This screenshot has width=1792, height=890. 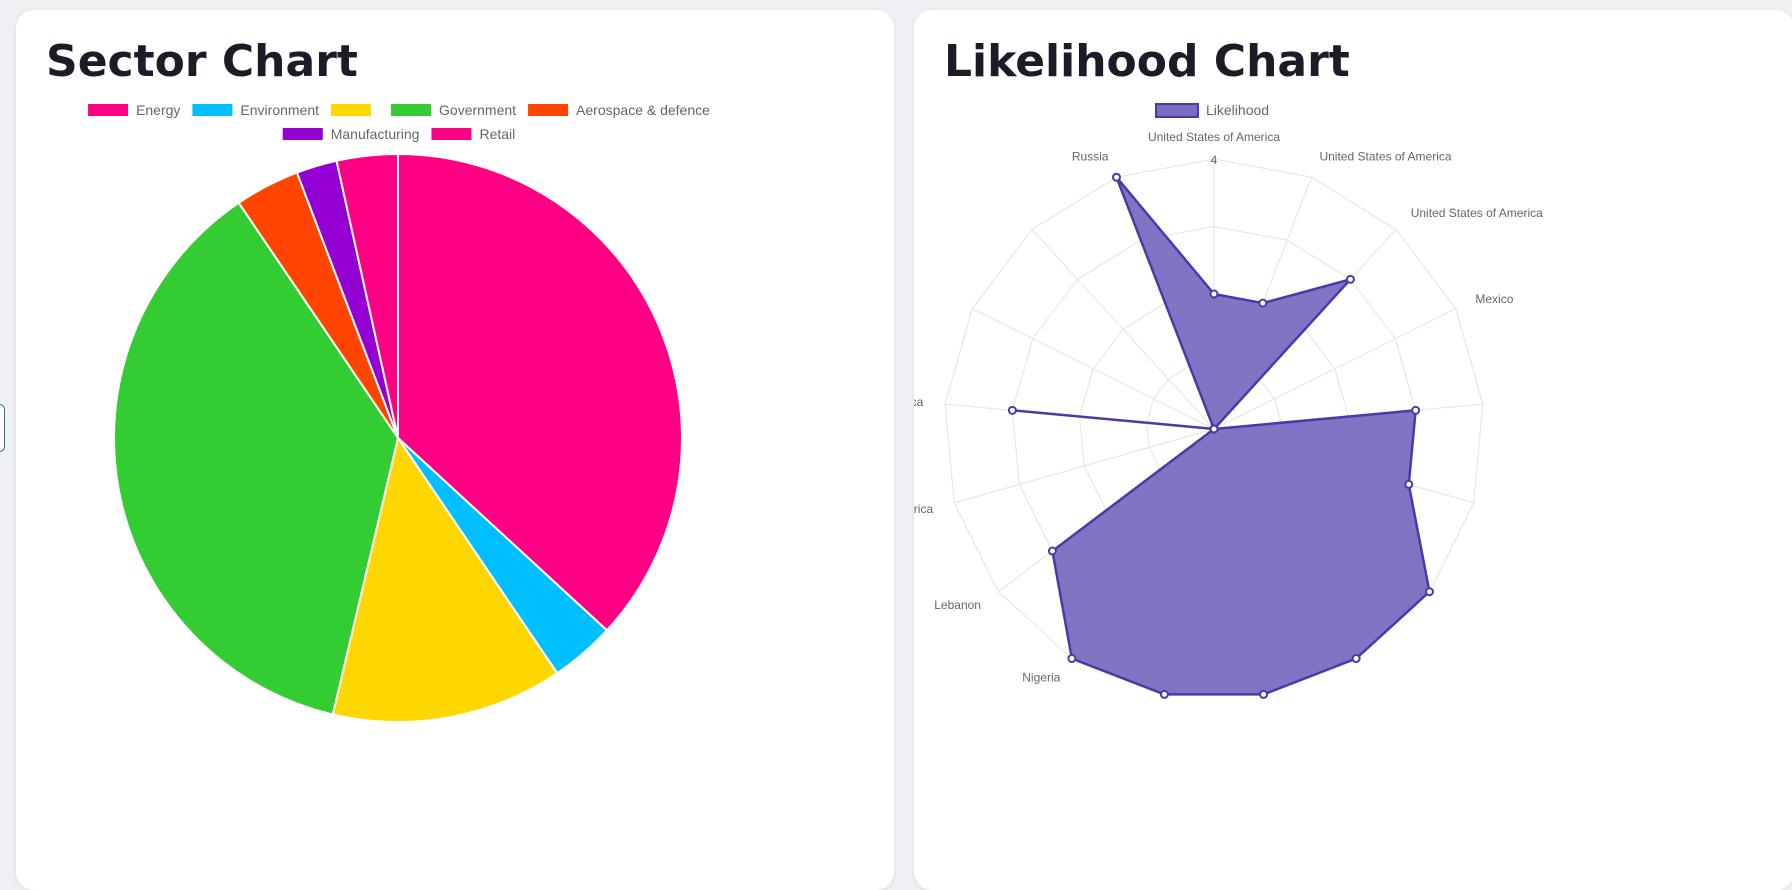 I want to click on legend-item-6: Retail, so click(x=473, y=134).